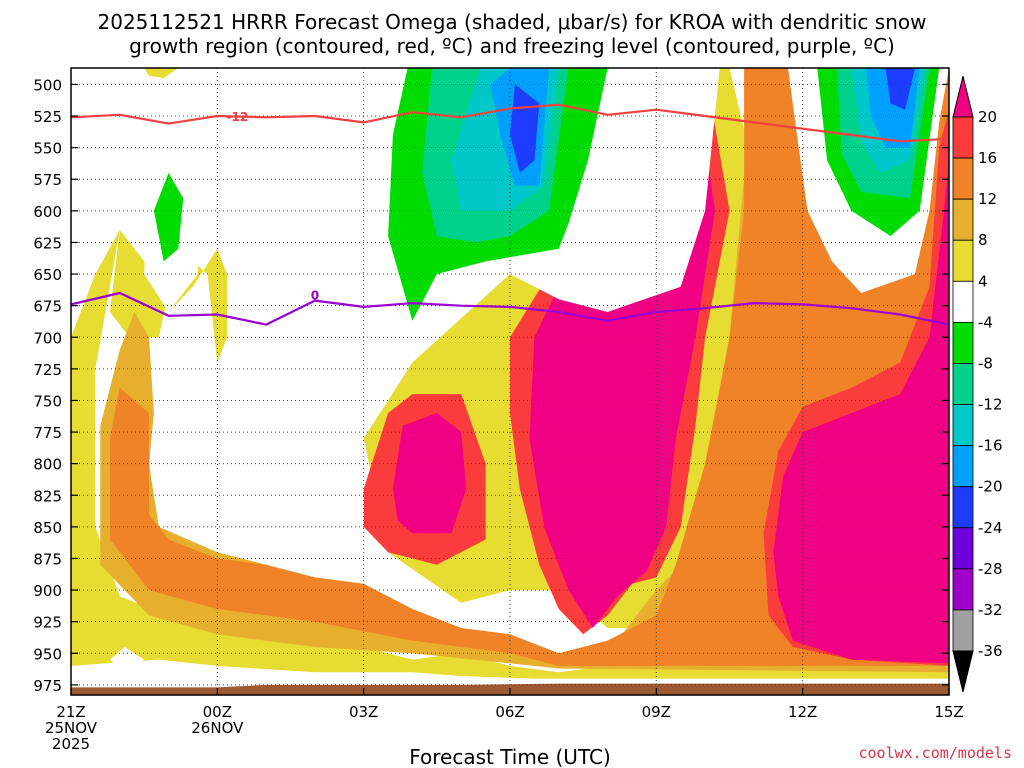 The width and height of the screenshot is (1024, 768). What do you see at coordinates (47, 180) in the screenshot?
I see `y-tick-label-575: 575` at bounding box center [47, 180].